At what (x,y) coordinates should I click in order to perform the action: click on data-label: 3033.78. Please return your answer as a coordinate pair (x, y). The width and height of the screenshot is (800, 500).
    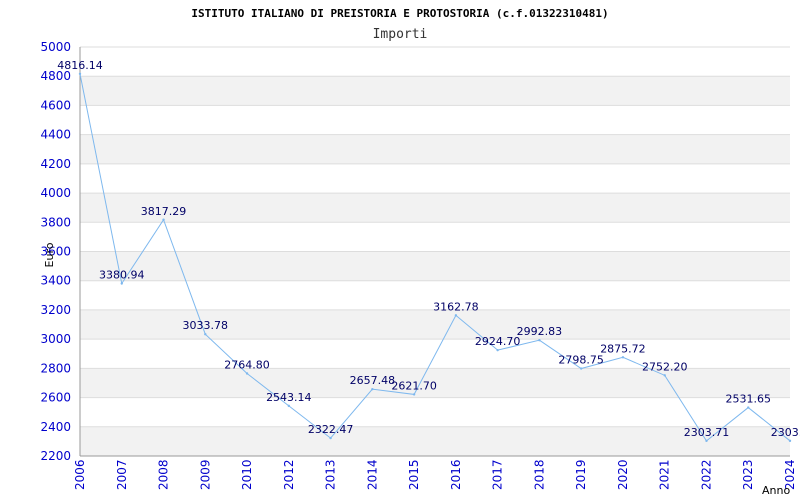
    Looking at the image, I should click on (206, 325).